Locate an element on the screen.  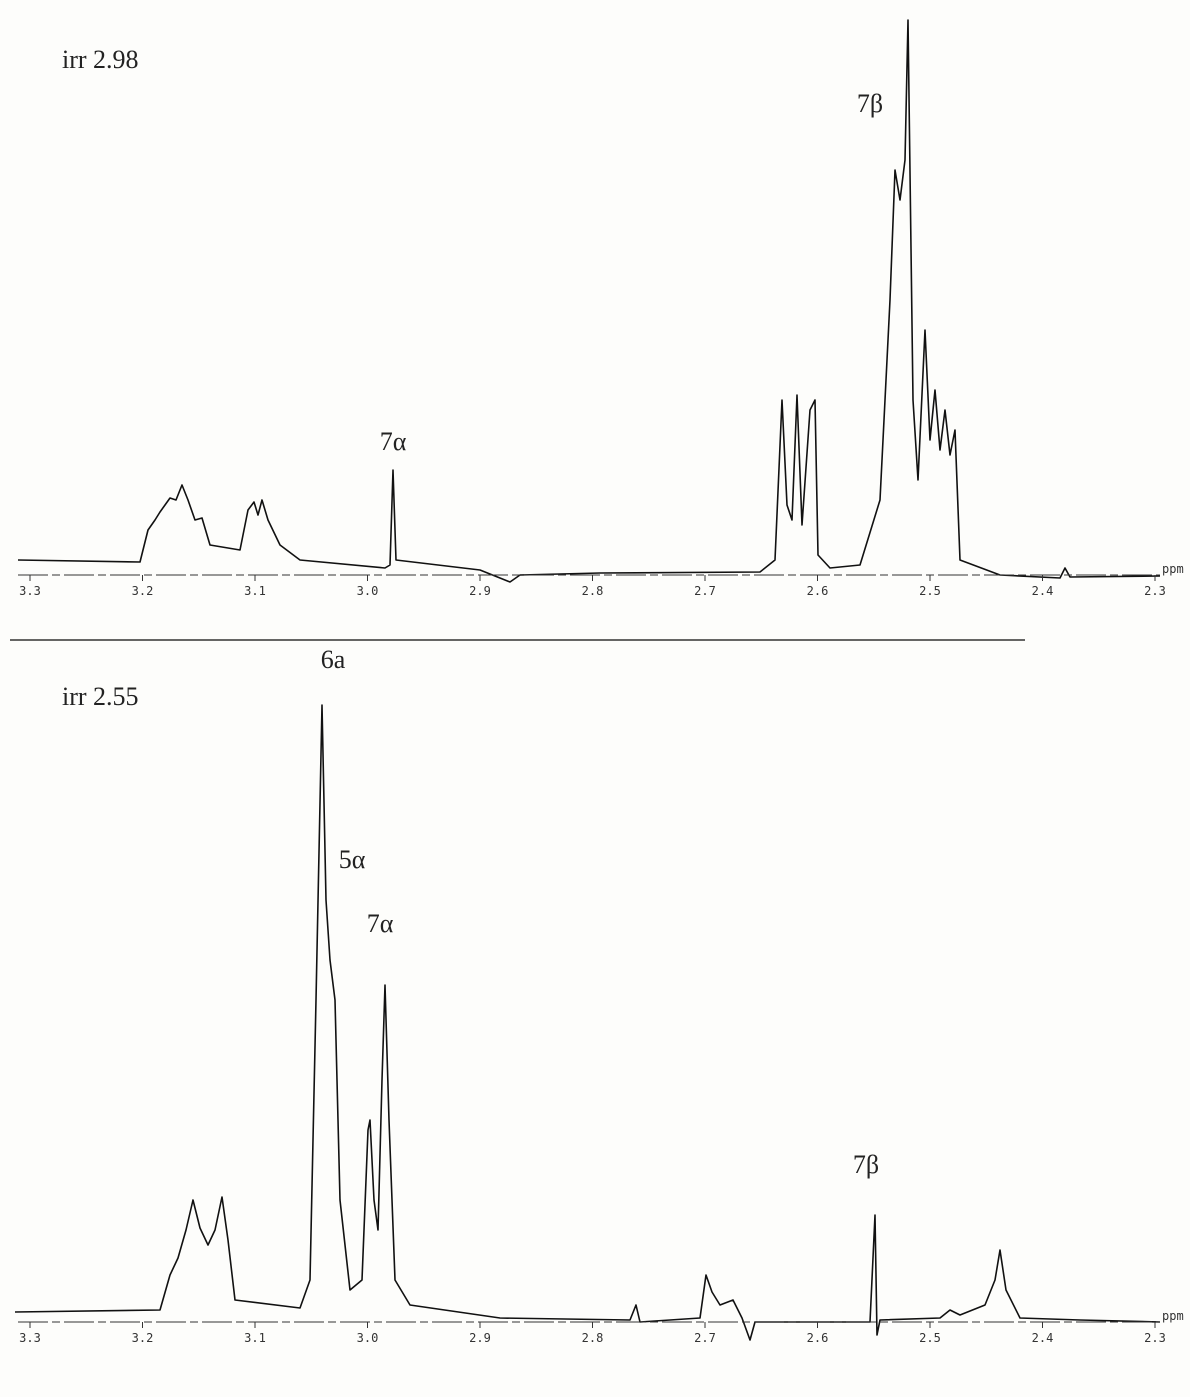
panel-label: irr 2.55 is located at coordinates (100, 696).